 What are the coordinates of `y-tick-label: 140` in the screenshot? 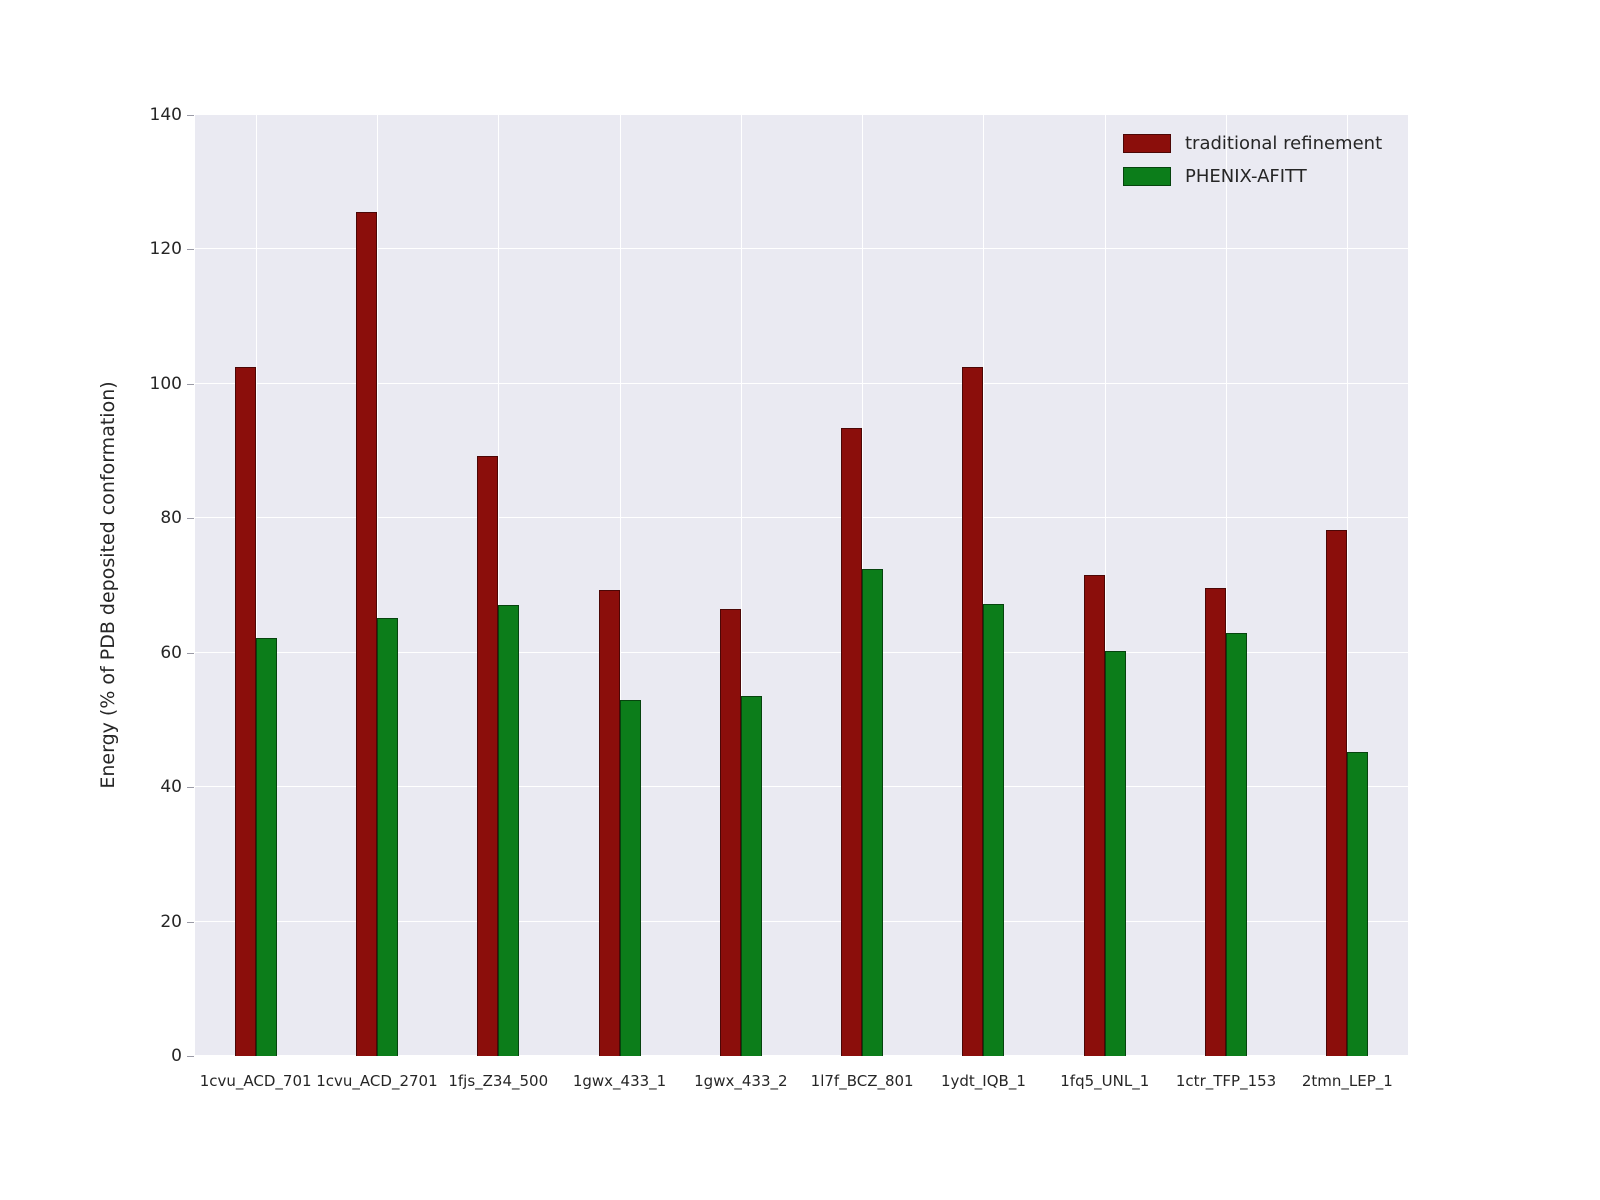 It's located at (165, 115).